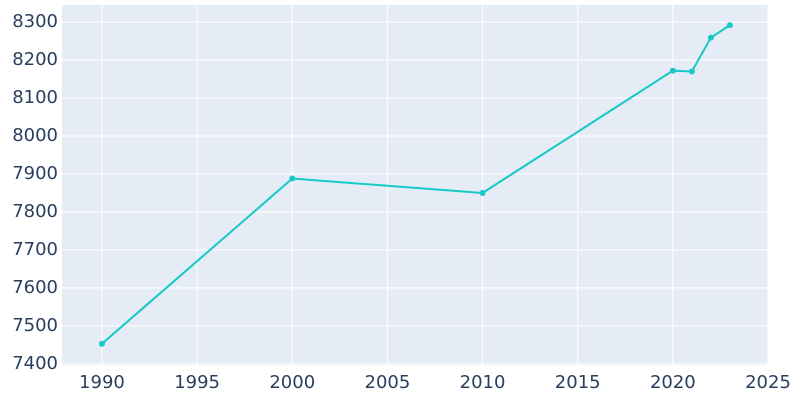  What do you see at coordinates (673, 382) in the screenshot?
I see `x-tick-label: 2020` at bounding box center [673, 382].